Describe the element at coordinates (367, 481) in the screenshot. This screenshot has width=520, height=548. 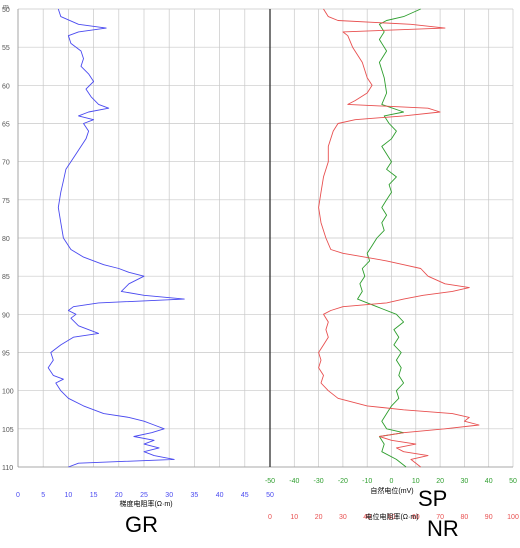
I see `sp-tick-label: -10` at that location.